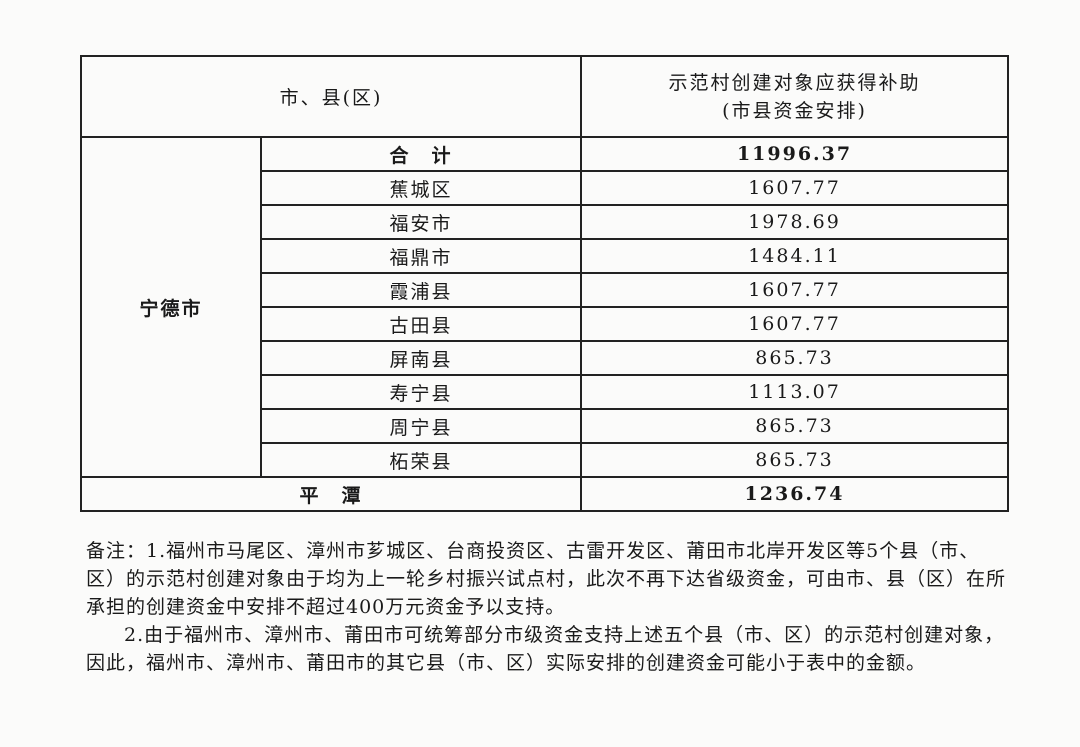 The image size is (1080, 747). I want to click on row-name: 平 潭, so click(331, 494).